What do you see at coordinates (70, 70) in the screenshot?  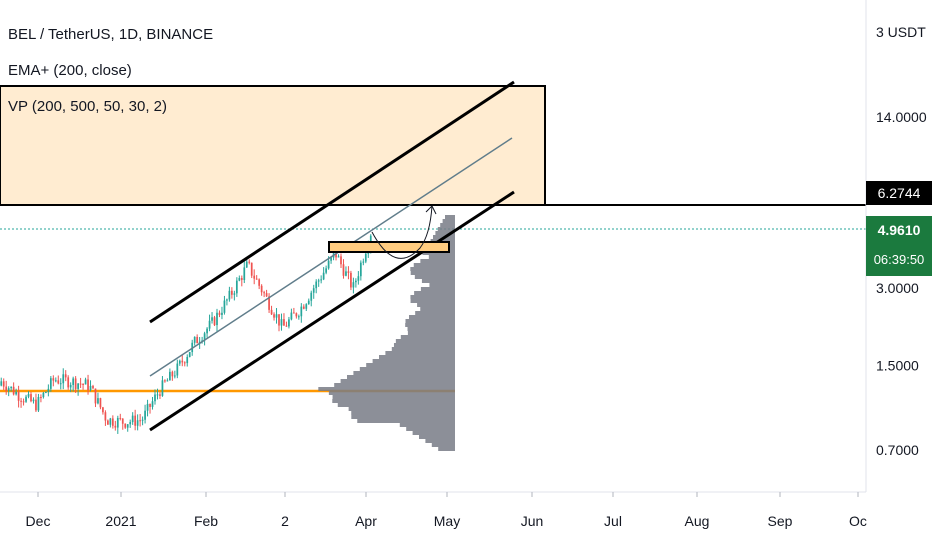 I see `legend-ema: EMA+ (200, close)` at bounding box center [70, 70].